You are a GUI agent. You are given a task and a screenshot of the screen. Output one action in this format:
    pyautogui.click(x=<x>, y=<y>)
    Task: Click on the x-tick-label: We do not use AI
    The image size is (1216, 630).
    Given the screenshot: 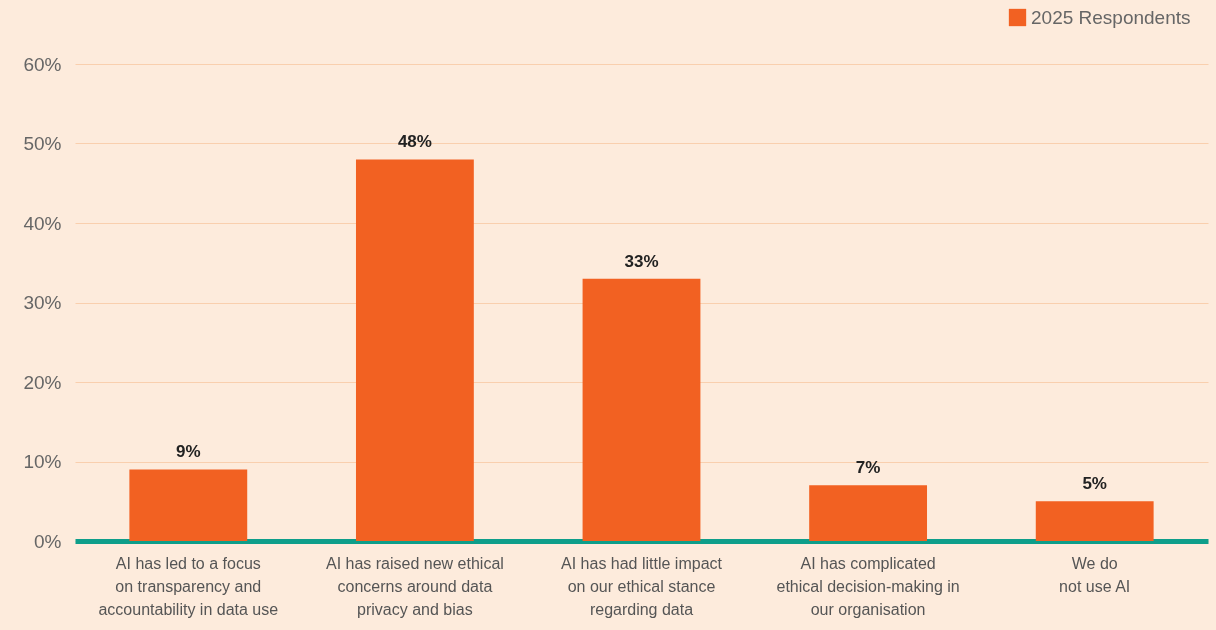 What is the action you would take?
    pyautogui.click(x=1095, y=574)
    